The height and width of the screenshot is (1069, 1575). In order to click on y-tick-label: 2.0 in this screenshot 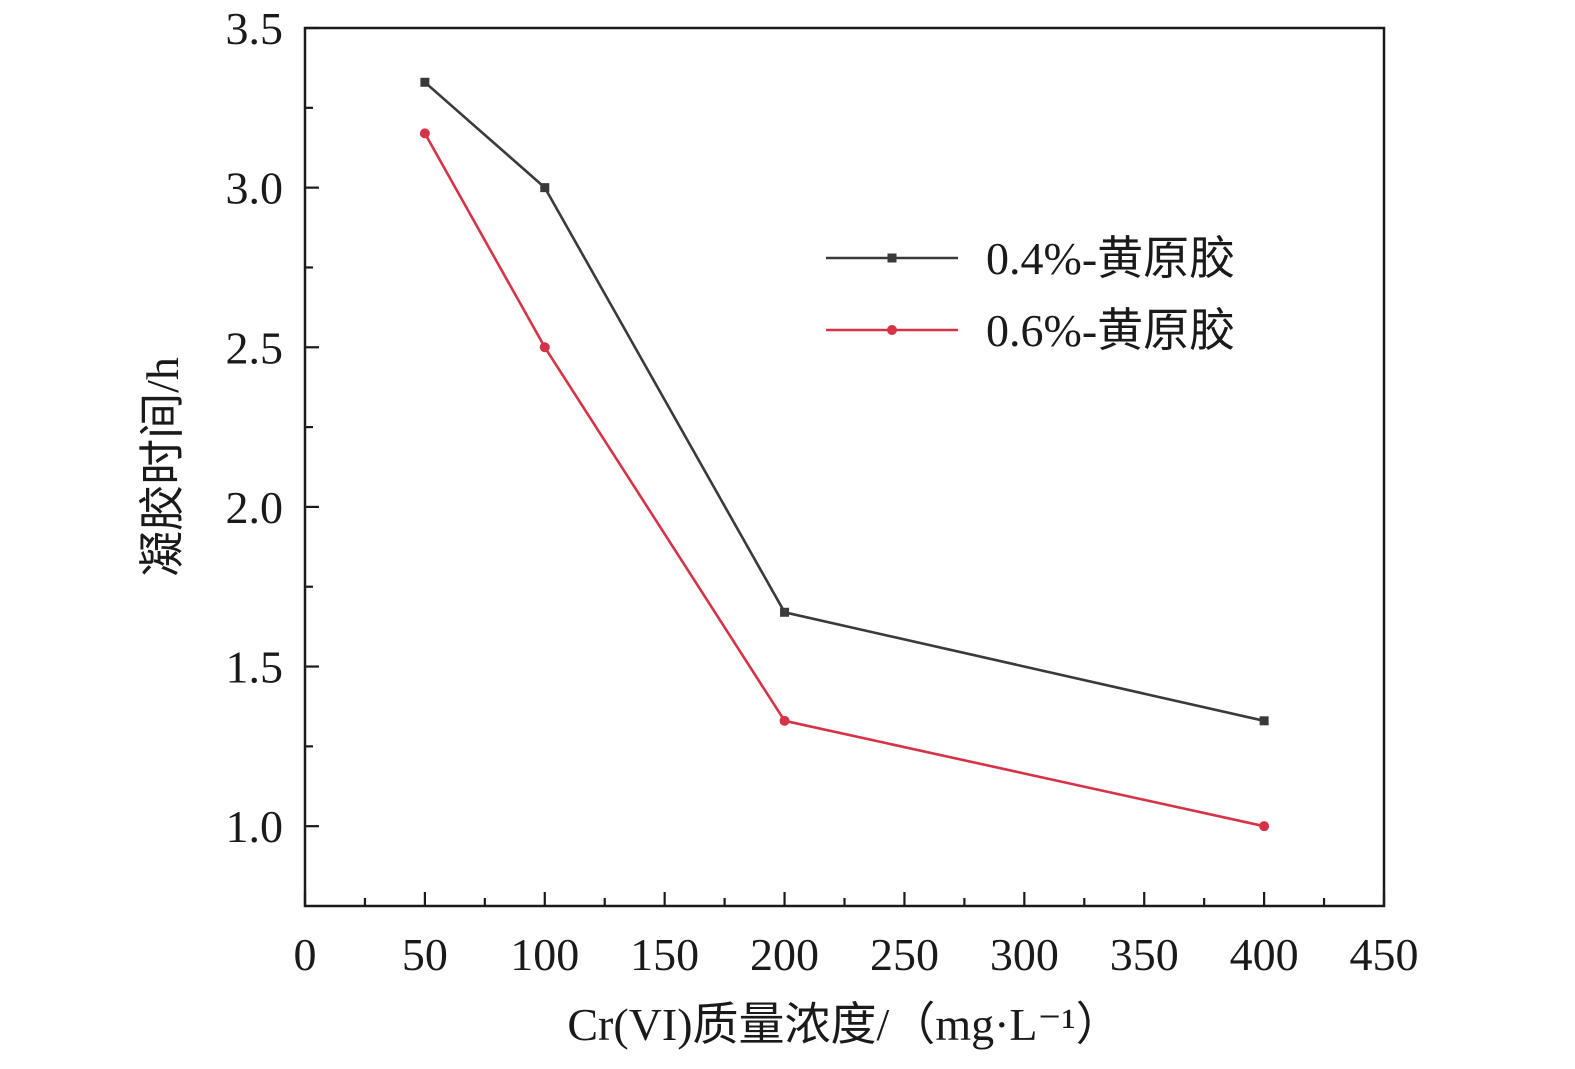, I will do `click(255, 507)`.